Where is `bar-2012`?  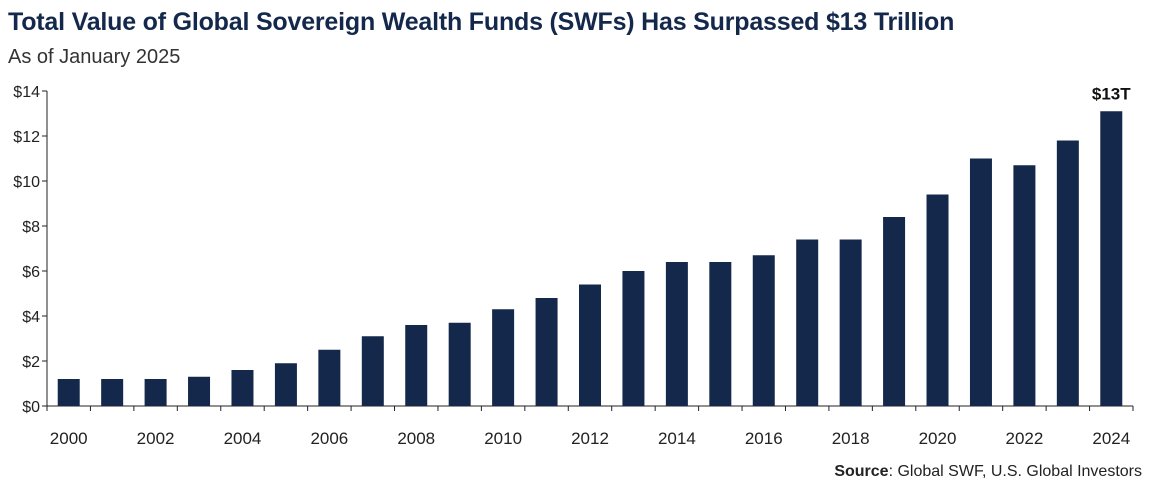
bar-2012 is located at coordinates (590, 345).